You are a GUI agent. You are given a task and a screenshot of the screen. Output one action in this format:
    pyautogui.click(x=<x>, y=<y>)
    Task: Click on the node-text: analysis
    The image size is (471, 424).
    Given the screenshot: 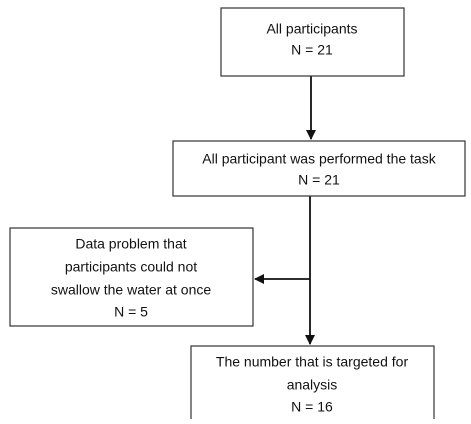 What is the action you would take?
    pyautogui.click(x=312, y=385)
    